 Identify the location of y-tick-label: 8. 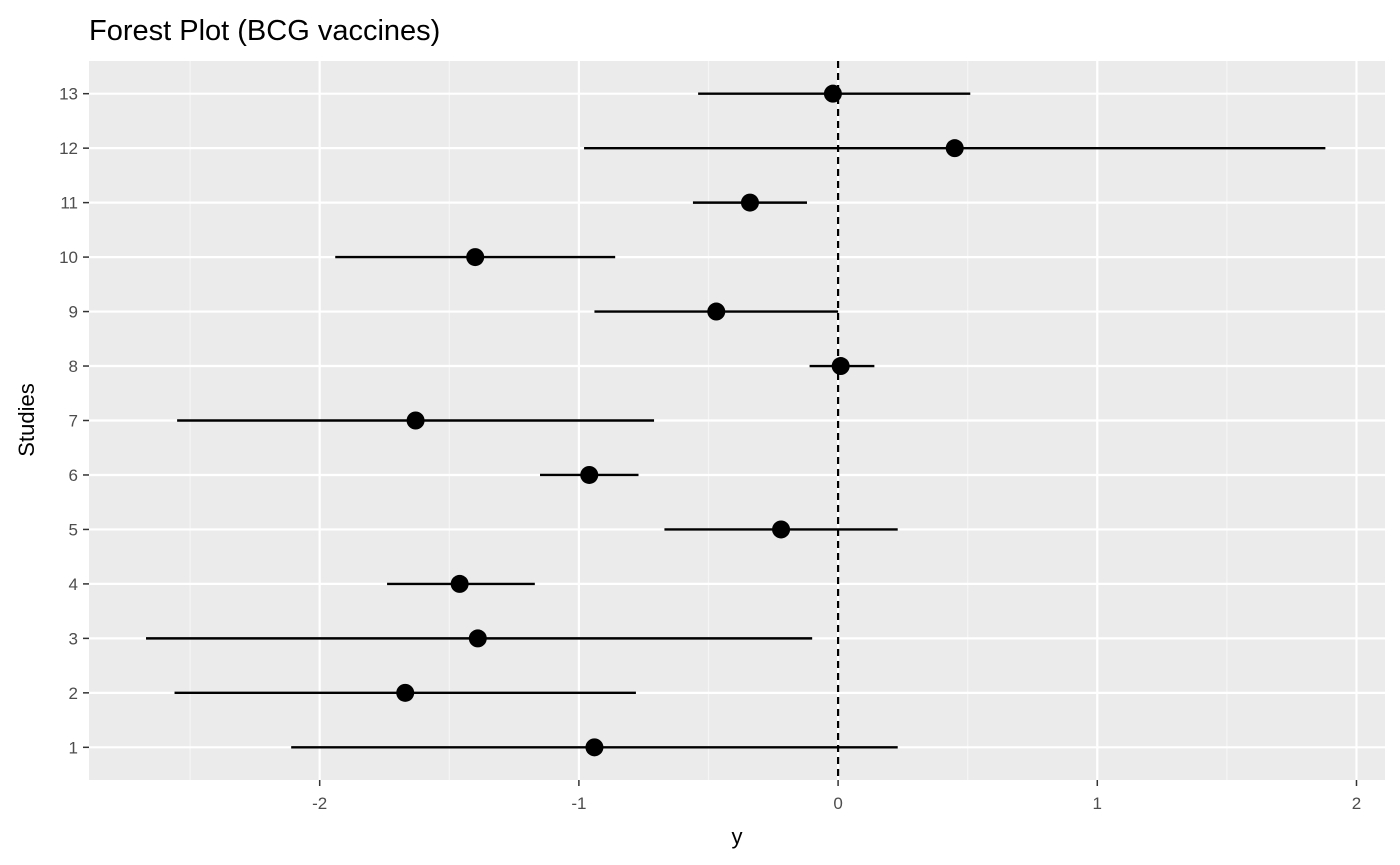
(73, 366).